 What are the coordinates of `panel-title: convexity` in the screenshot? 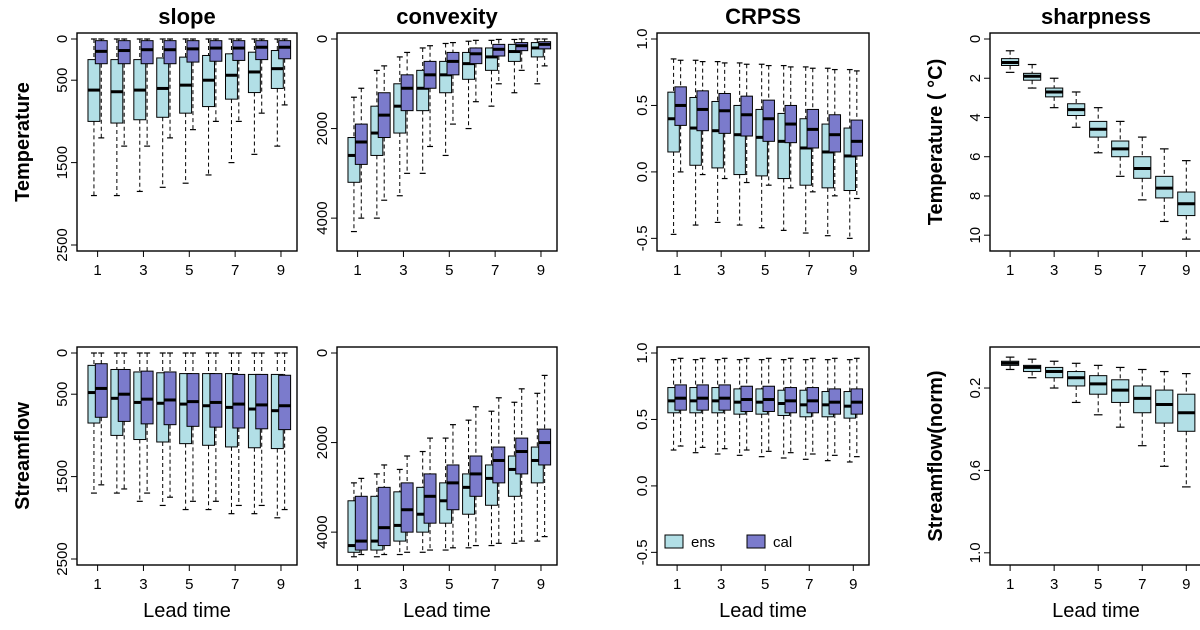 It's located at (447, 16).